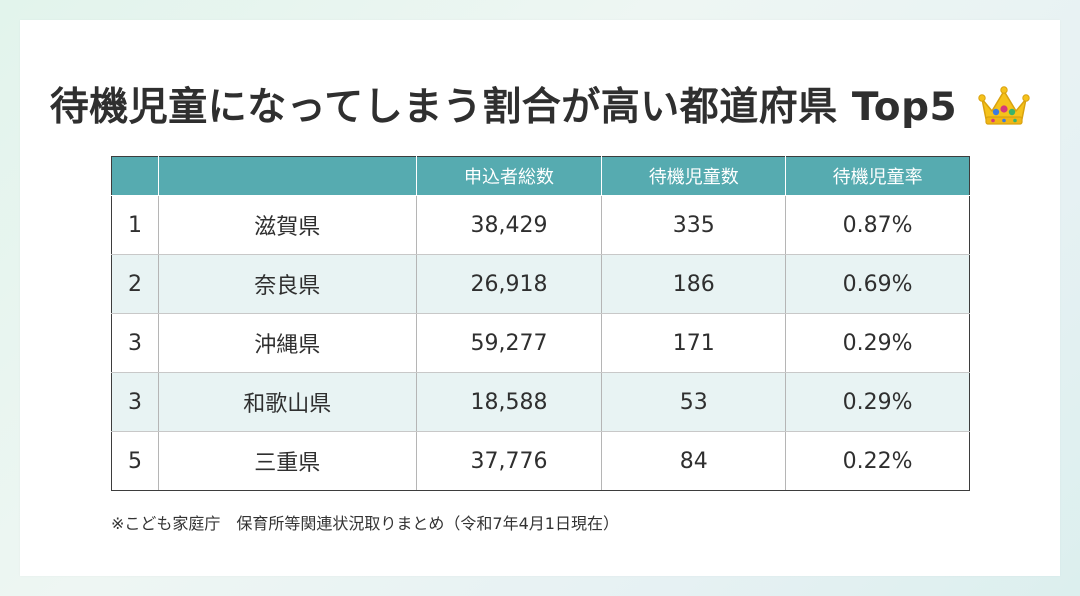  I want to click on applicants-cell: 38,429, so click(509, 225).